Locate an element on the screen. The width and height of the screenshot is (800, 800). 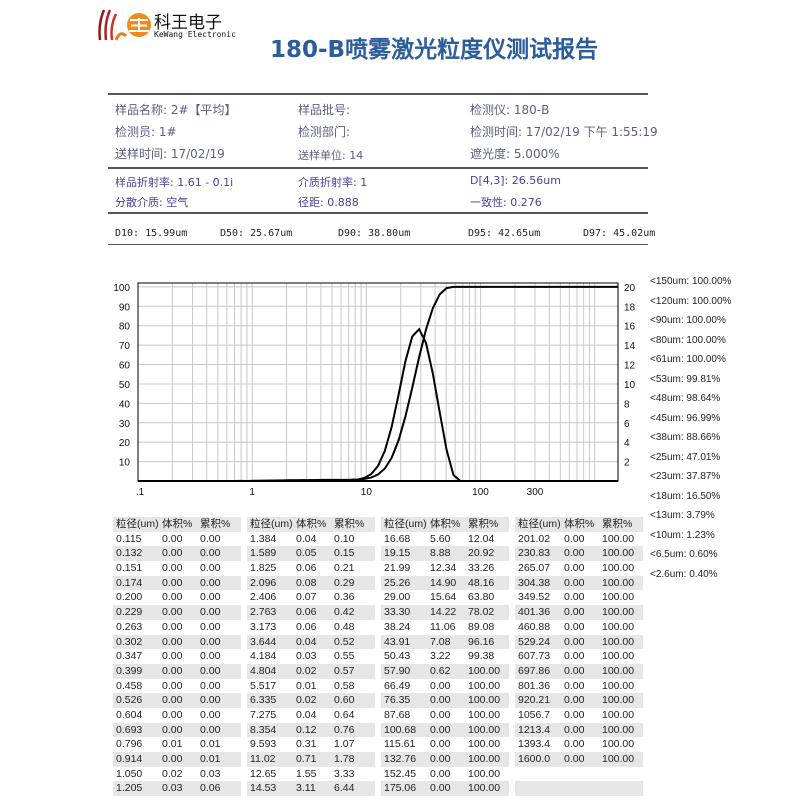
y-right-tick-label: 10 is located at coordinates (630, 385).